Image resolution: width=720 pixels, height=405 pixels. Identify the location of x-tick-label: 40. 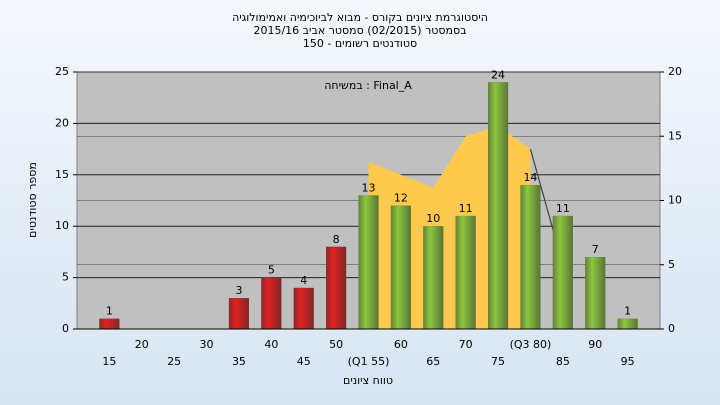
(271, 344).